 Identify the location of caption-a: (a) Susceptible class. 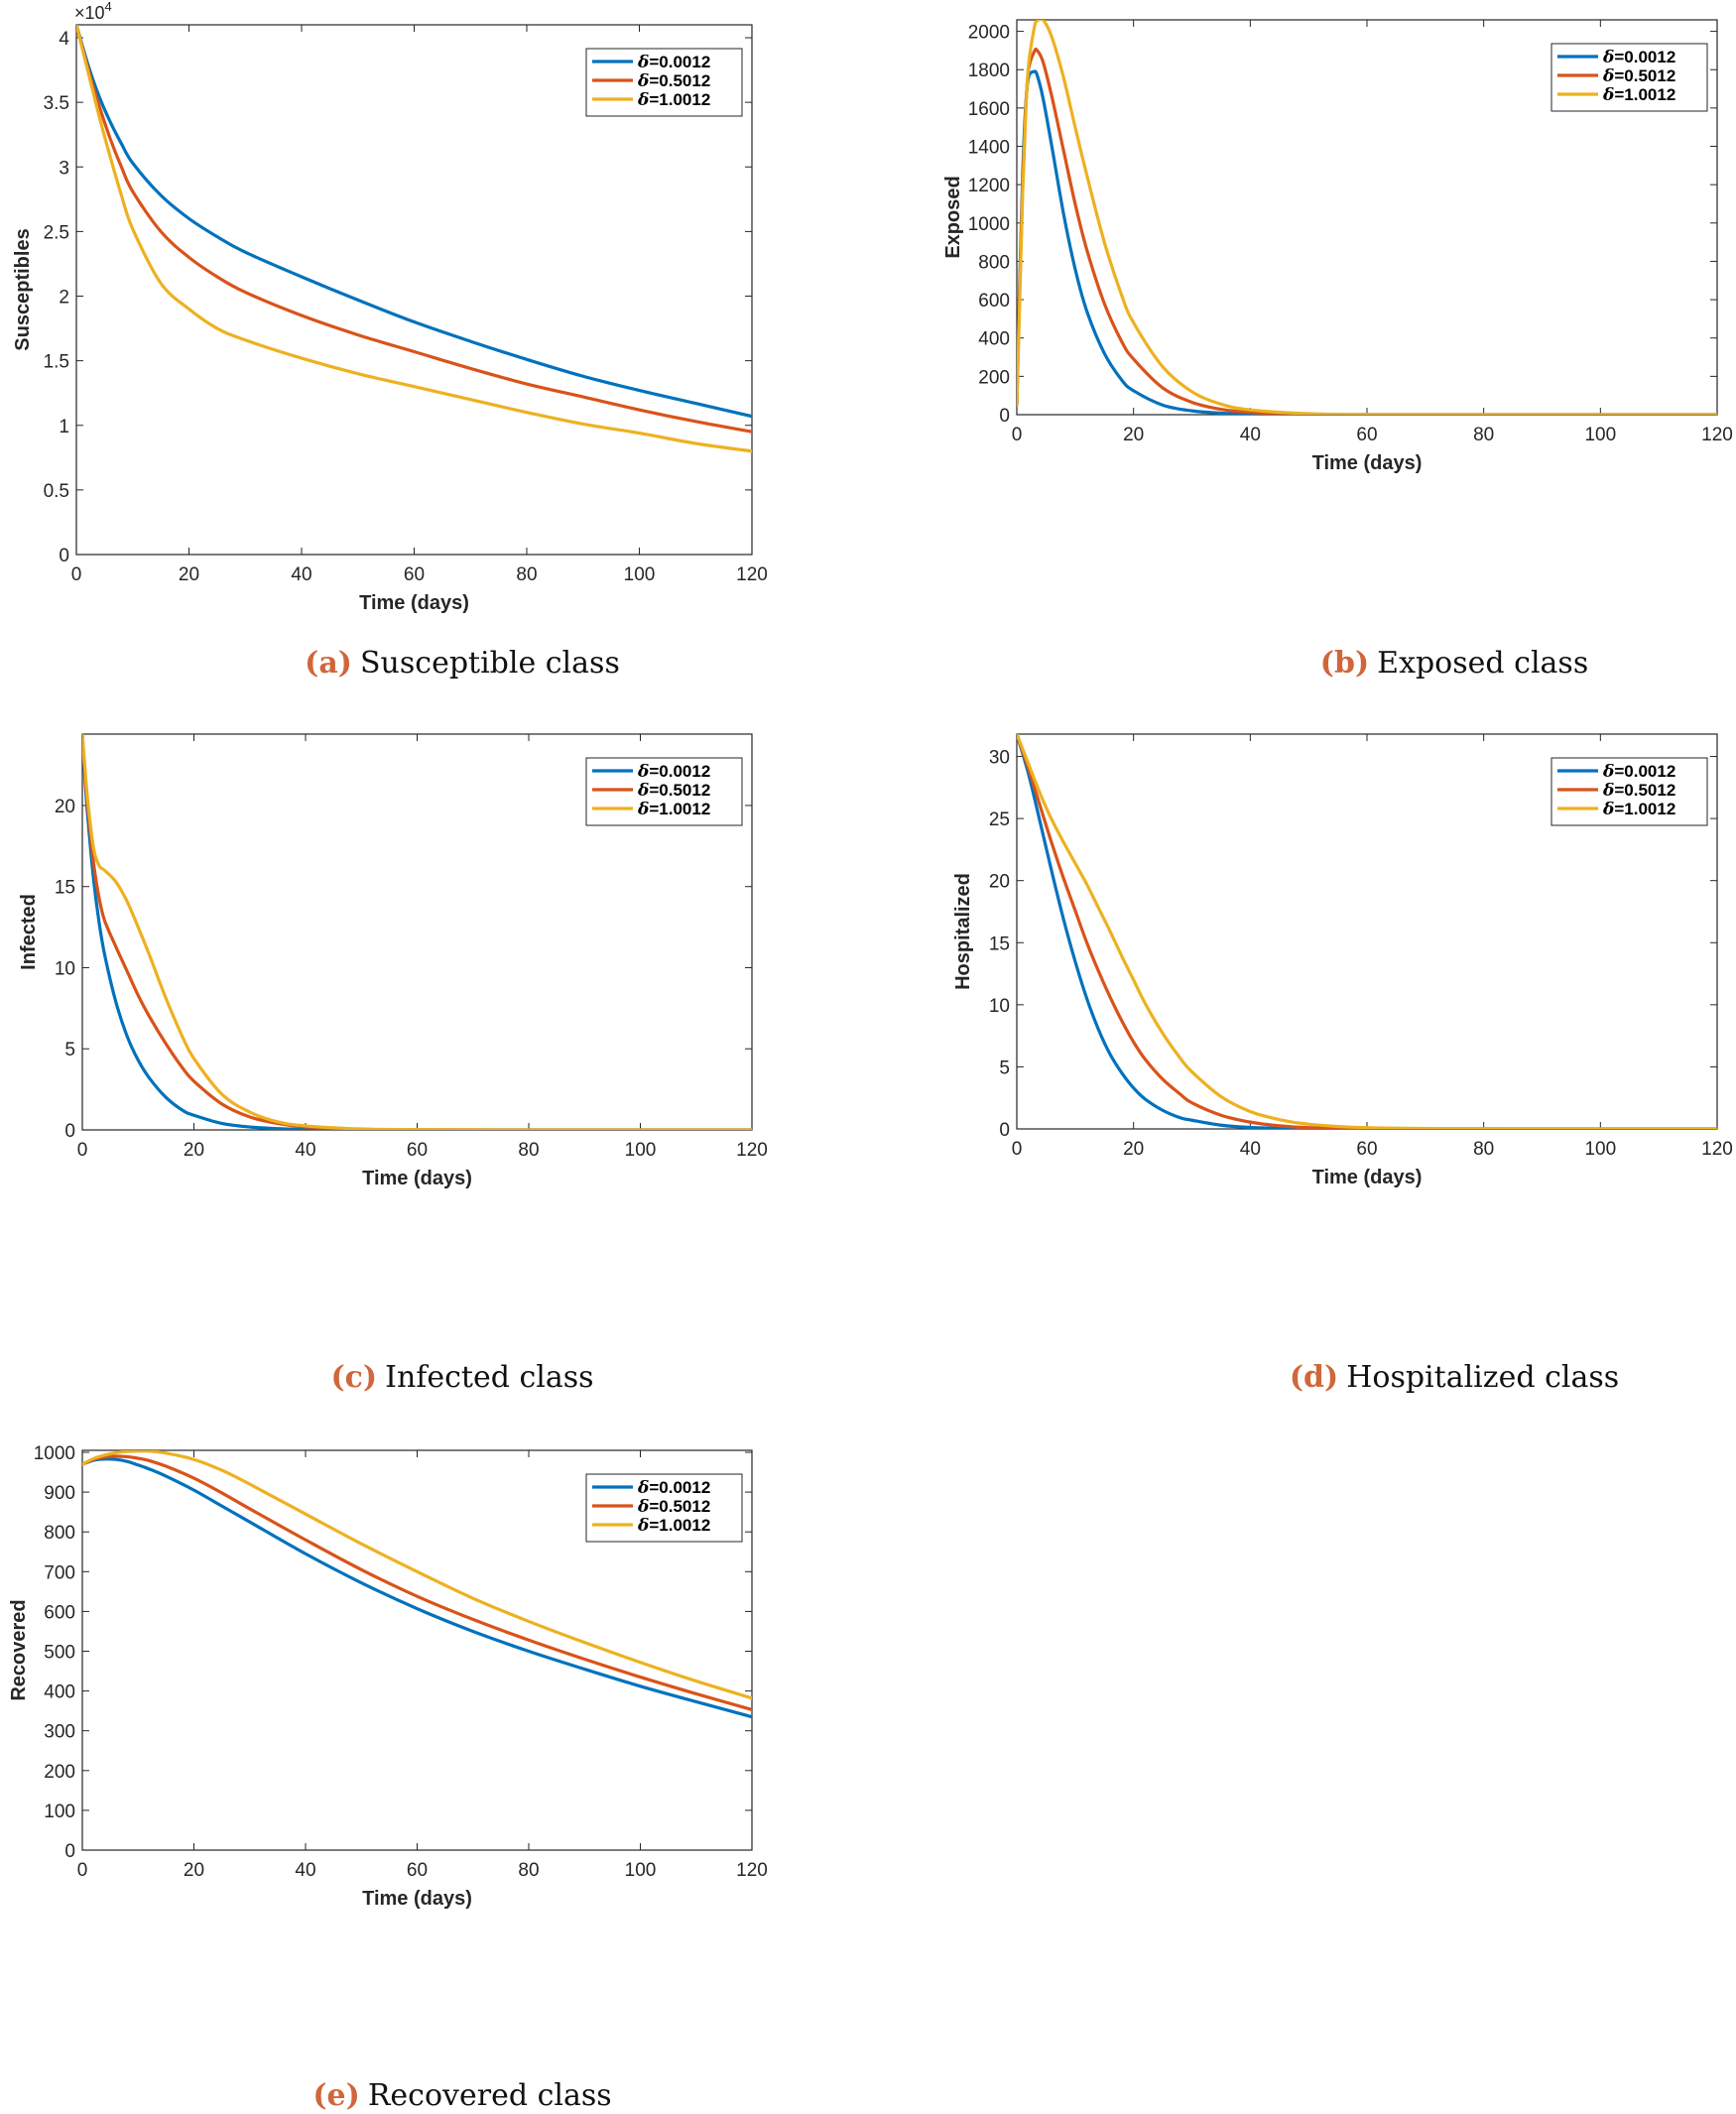
(462, 663).